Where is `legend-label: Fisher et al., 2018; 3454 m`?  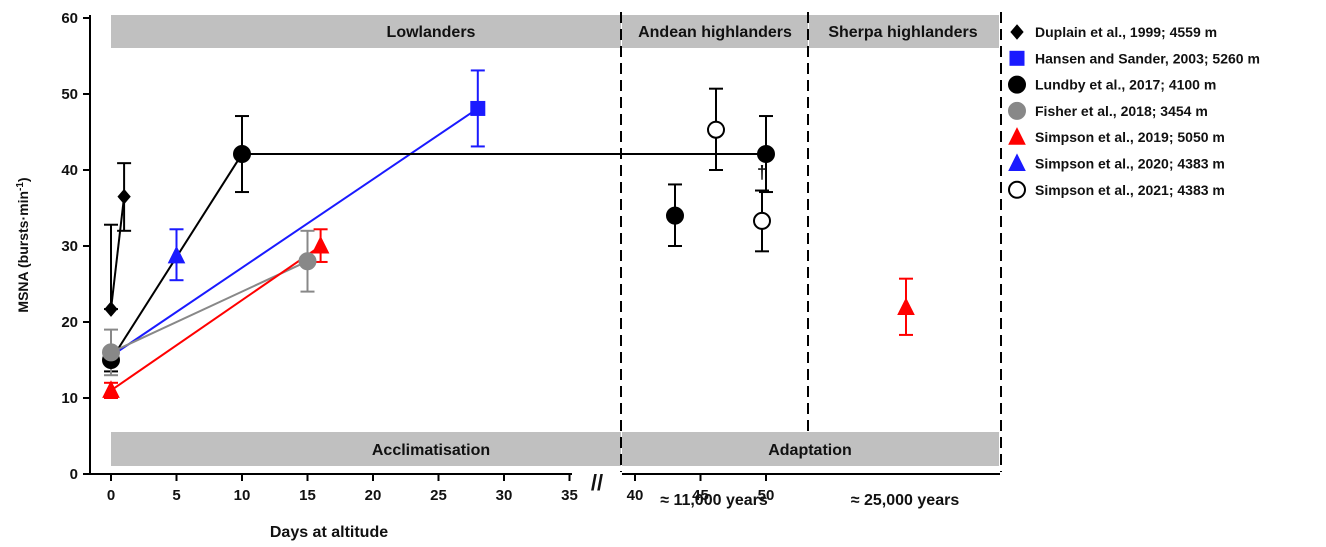 legend-label: Fisher et al., 2018; 3454 m is located at coordinates (1121, 111).